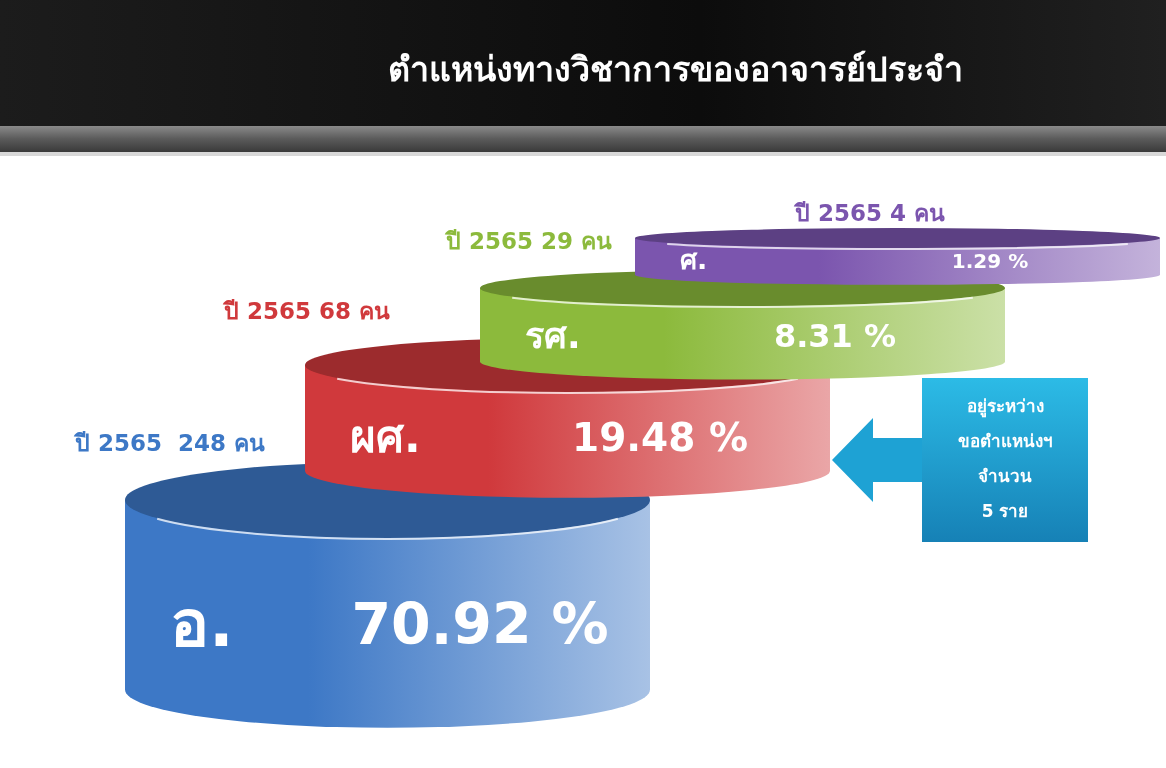  What do you see at coordinates (675, 68) in the screenshot?
I see `text: ตำแหน่งทางวิชาการของอาจารย์ประจำ` at bounding box center [675, 68].